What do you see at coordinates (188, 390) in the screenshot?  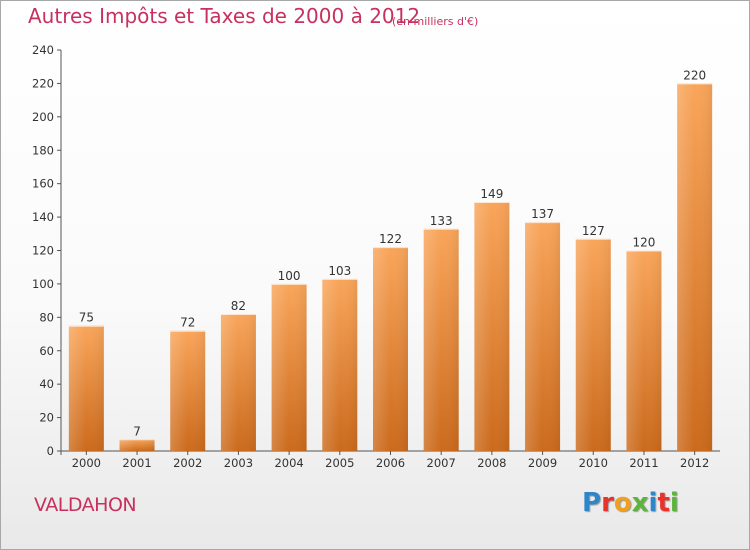 I see `bar-shine-2002` at bounding box center [188, 390].